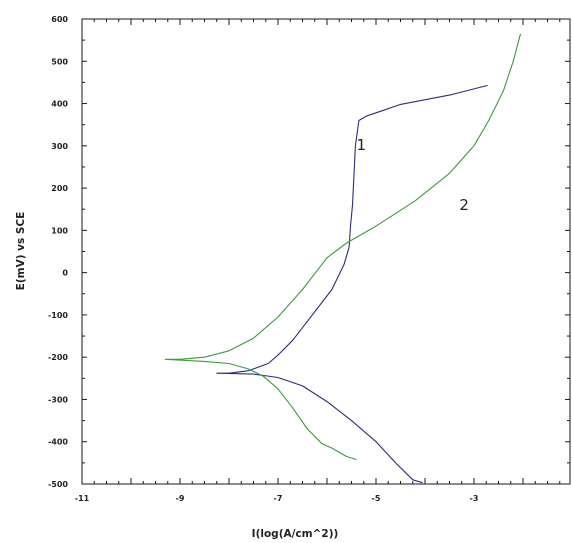 Image resolution: width=572 pixels, height=543 pixels. Describe the element at coordinates (58, 357) in the screenshot. I see `y-tick-label: -200` at that location.